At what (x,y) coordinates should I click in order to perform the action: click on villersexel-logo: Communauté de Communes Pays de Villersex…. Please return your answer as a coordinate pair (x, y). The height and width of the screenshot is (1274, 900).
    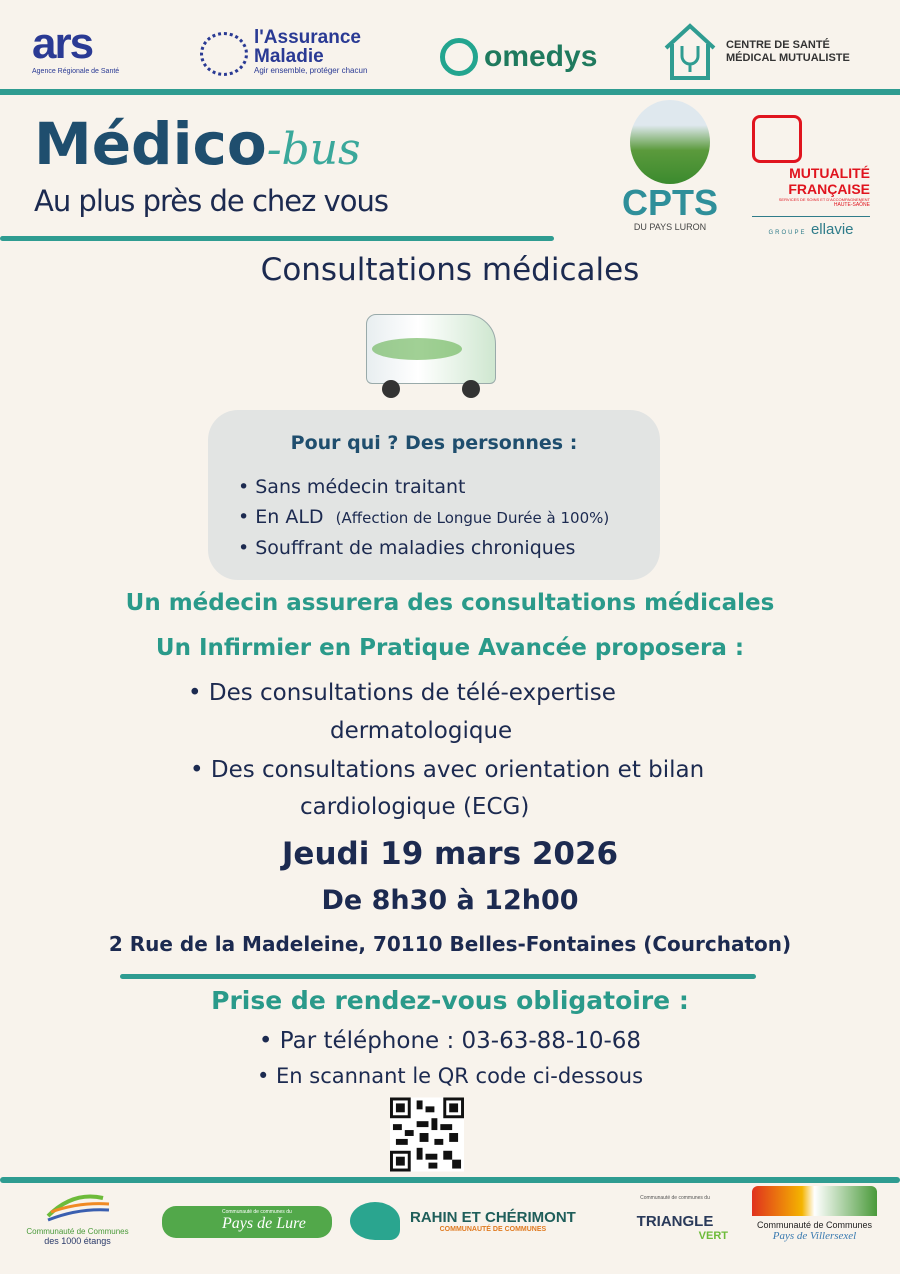
    Looking at the image, I should click on (814, 1214).